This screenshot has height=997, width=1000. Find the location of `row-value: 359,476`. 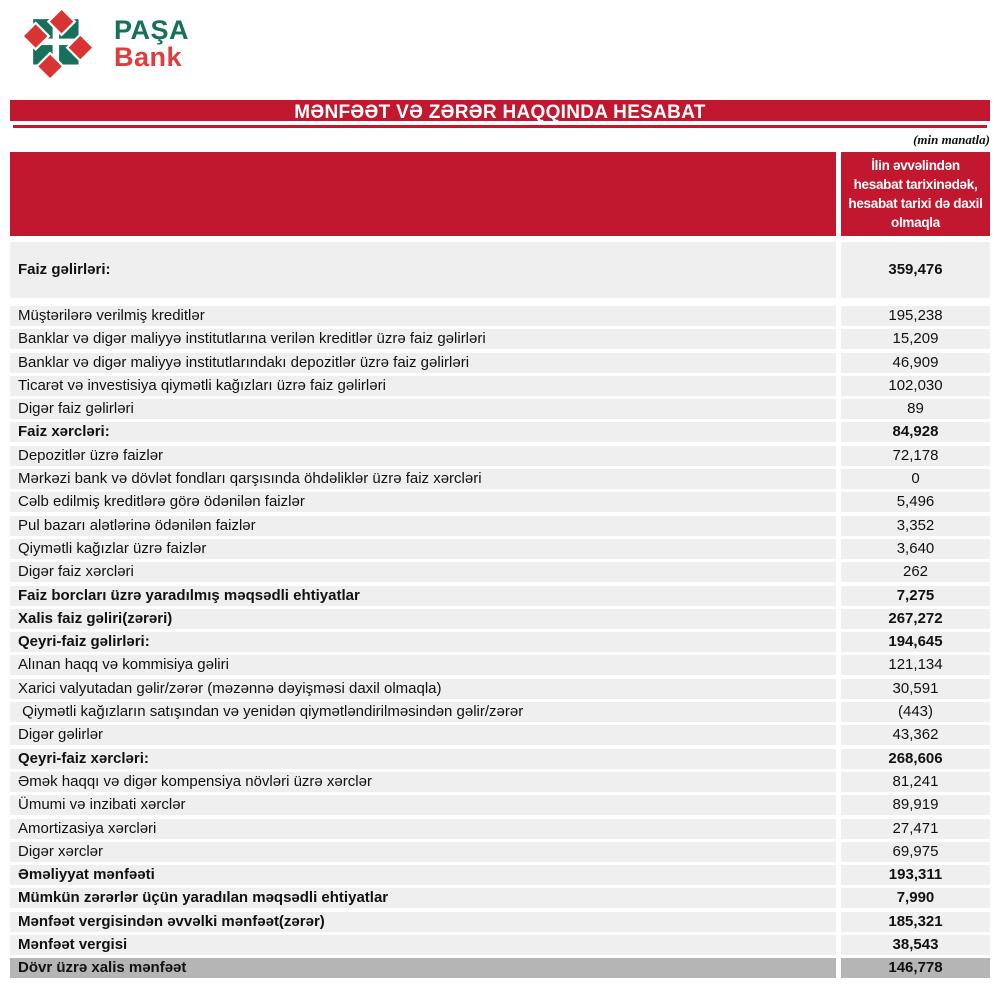

row-value: 359,476 is located at coordinates (915, 270).